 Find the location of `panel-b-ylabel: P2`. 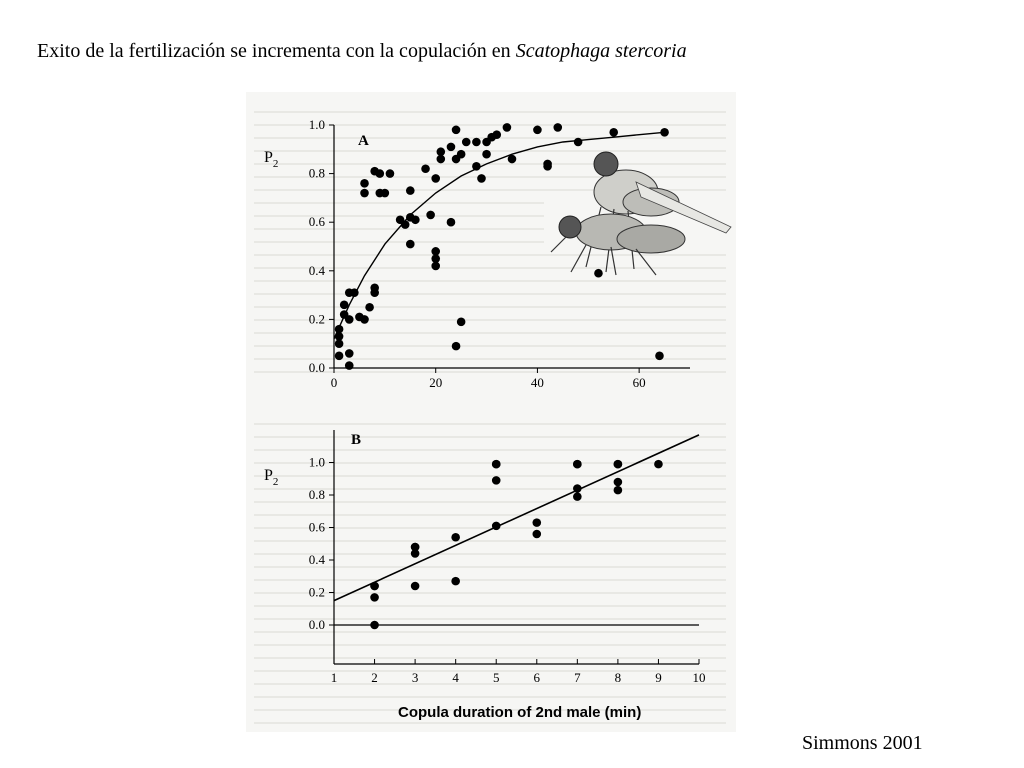

panel-b-ylabel: P2 is located at coordinates (271, 477).